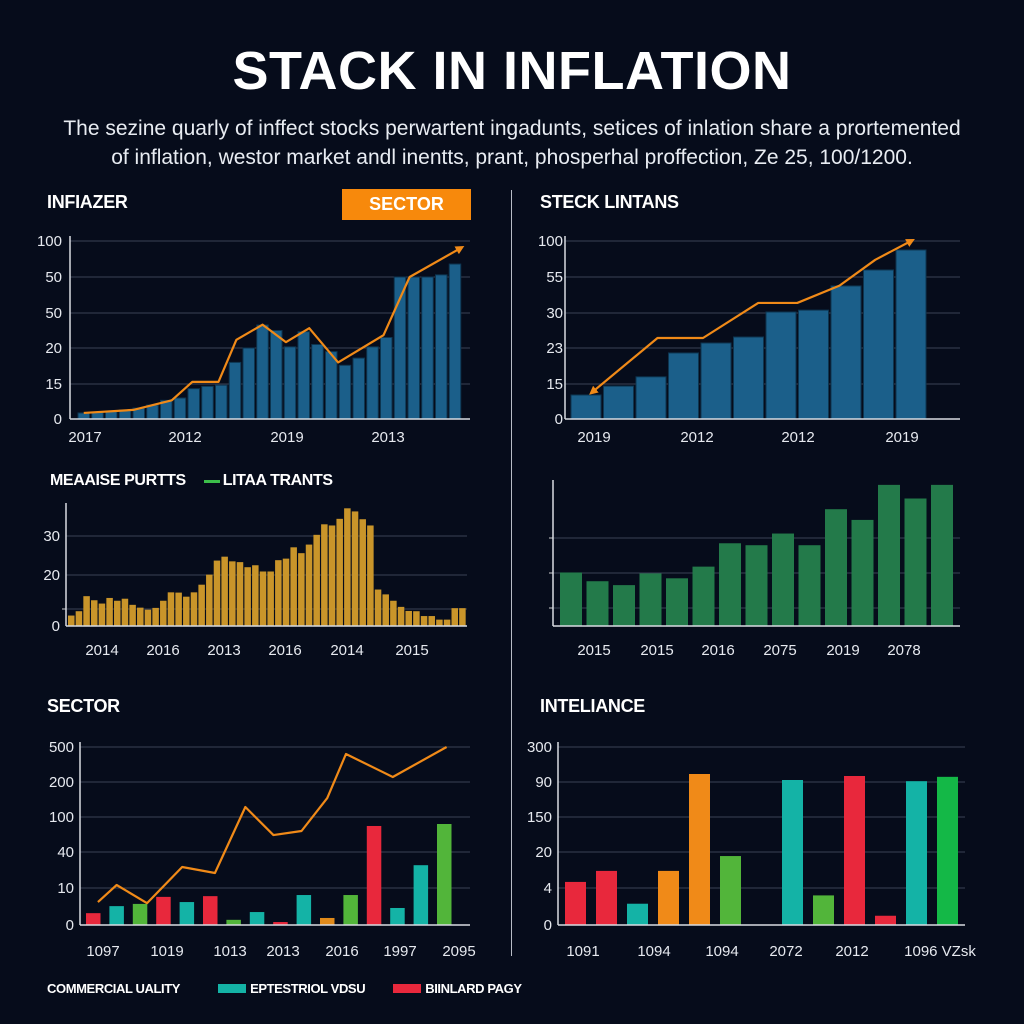 This screenshot has height=1024, width=1024. What do you see at coordinates (554, 313) in the screenshot?
I see `y-tick-label: 30` at bounding box center [554, 313].